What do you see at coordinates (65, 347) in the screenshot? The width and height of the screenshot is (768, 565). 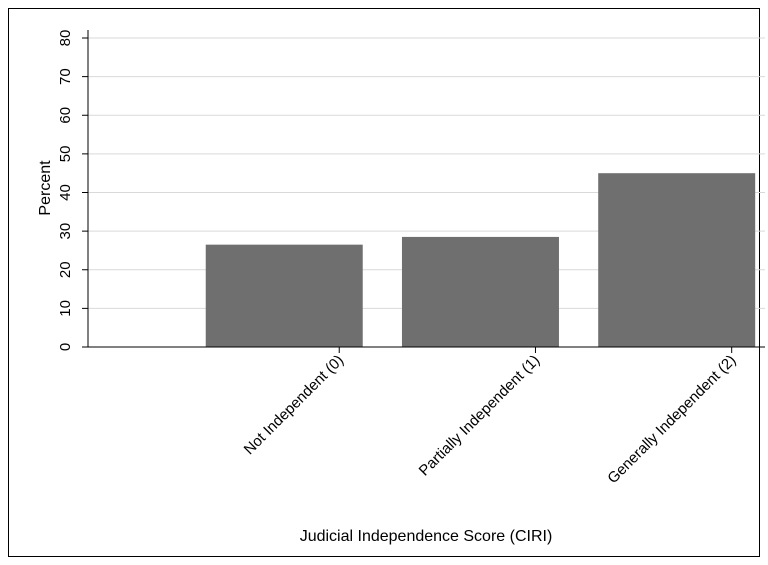 I see `y-tick-label: 0` at bounding box center [65, 347].